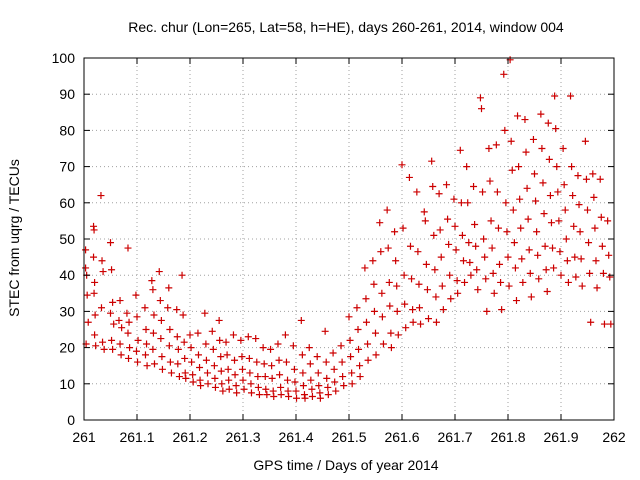 This screenshot has height=480, width=640. What do you see at coordinates (14, 238) in the screenshot?
I see `y-axis-label: STEC from uqrg / TECUs` at bounding box center [14, 238].